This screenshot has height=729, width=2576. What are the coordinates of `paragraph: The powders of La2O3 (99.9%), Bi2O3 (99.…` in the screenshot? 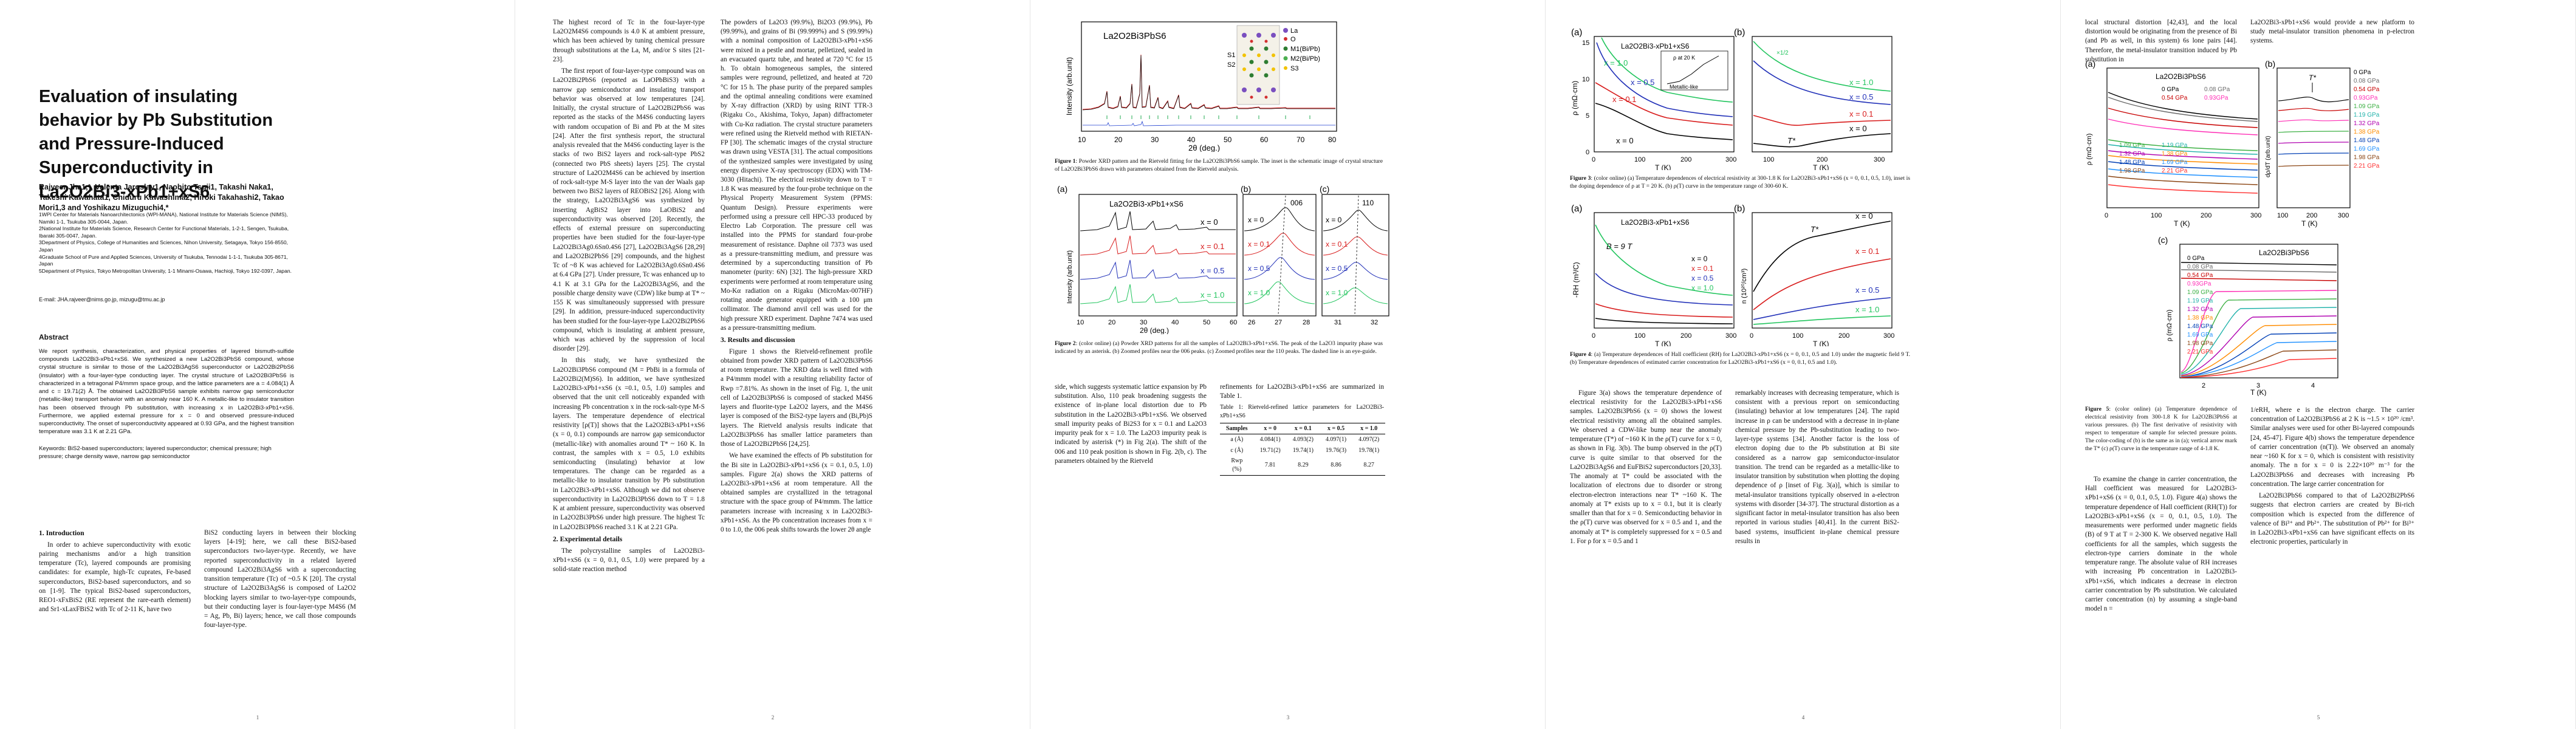 It's located at (796, 176).